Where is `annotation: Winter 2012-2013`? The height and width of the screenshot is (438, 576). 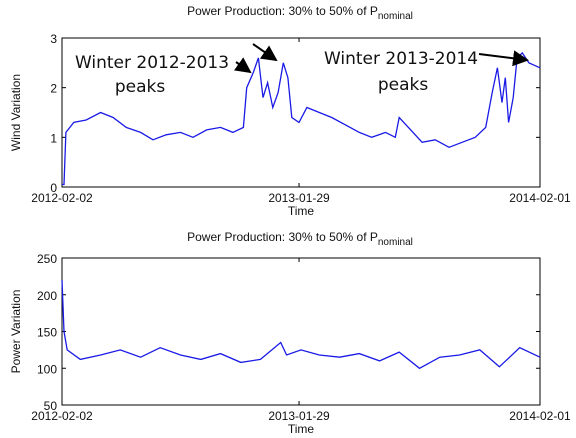
annotation: Winter 2012-2013 is located at coordinates (152, 63).